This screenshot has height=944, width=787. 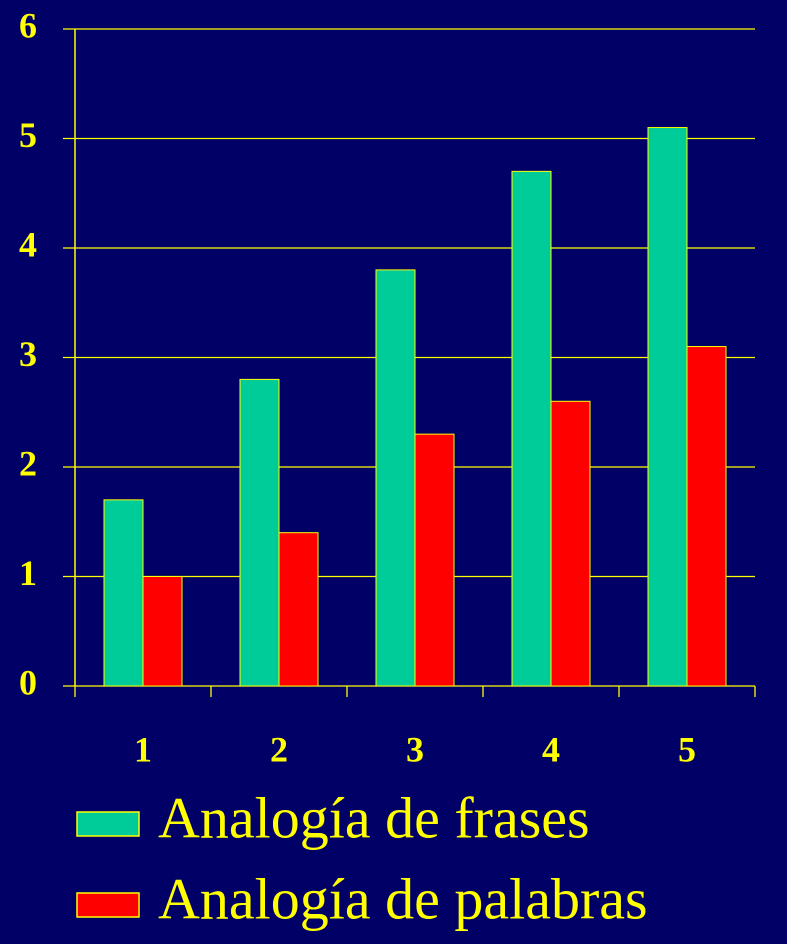 What do you see at coordinates (28, 354) in the screenshot?
I see `y-tick-label: 3` at bounding box center [28, 354].